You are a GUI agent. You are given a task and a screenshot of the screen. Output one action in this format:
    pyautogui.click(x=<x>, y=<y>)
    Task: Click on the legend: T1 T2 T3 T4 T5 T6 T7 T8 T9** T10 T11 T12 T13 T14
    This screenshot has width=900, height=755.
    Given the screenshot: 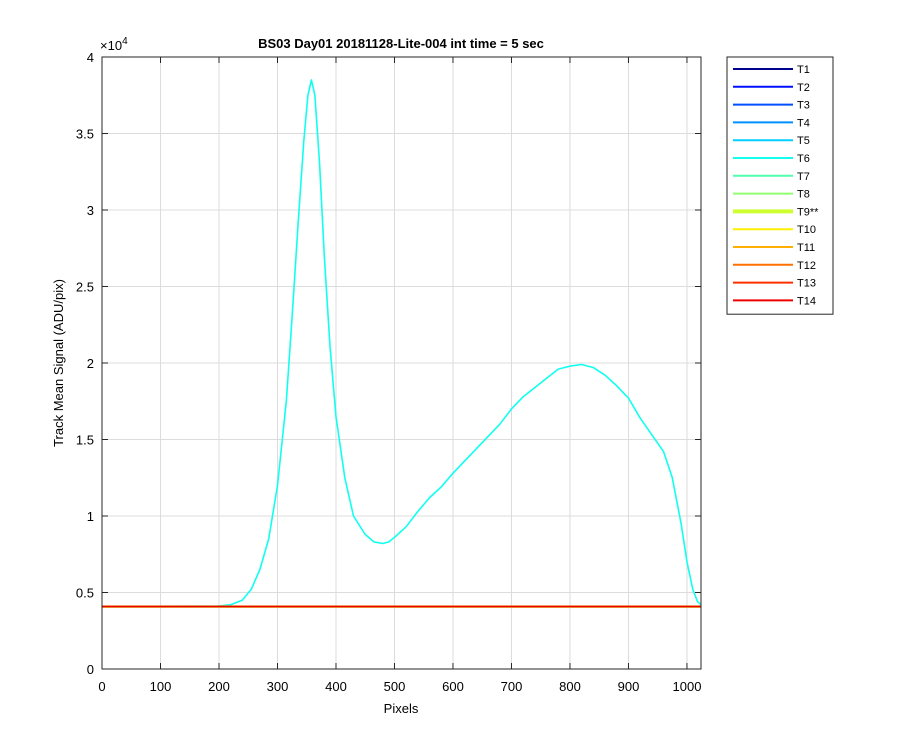 What is the action you would take?
    pyautogui.click(x=780, y=185)
    